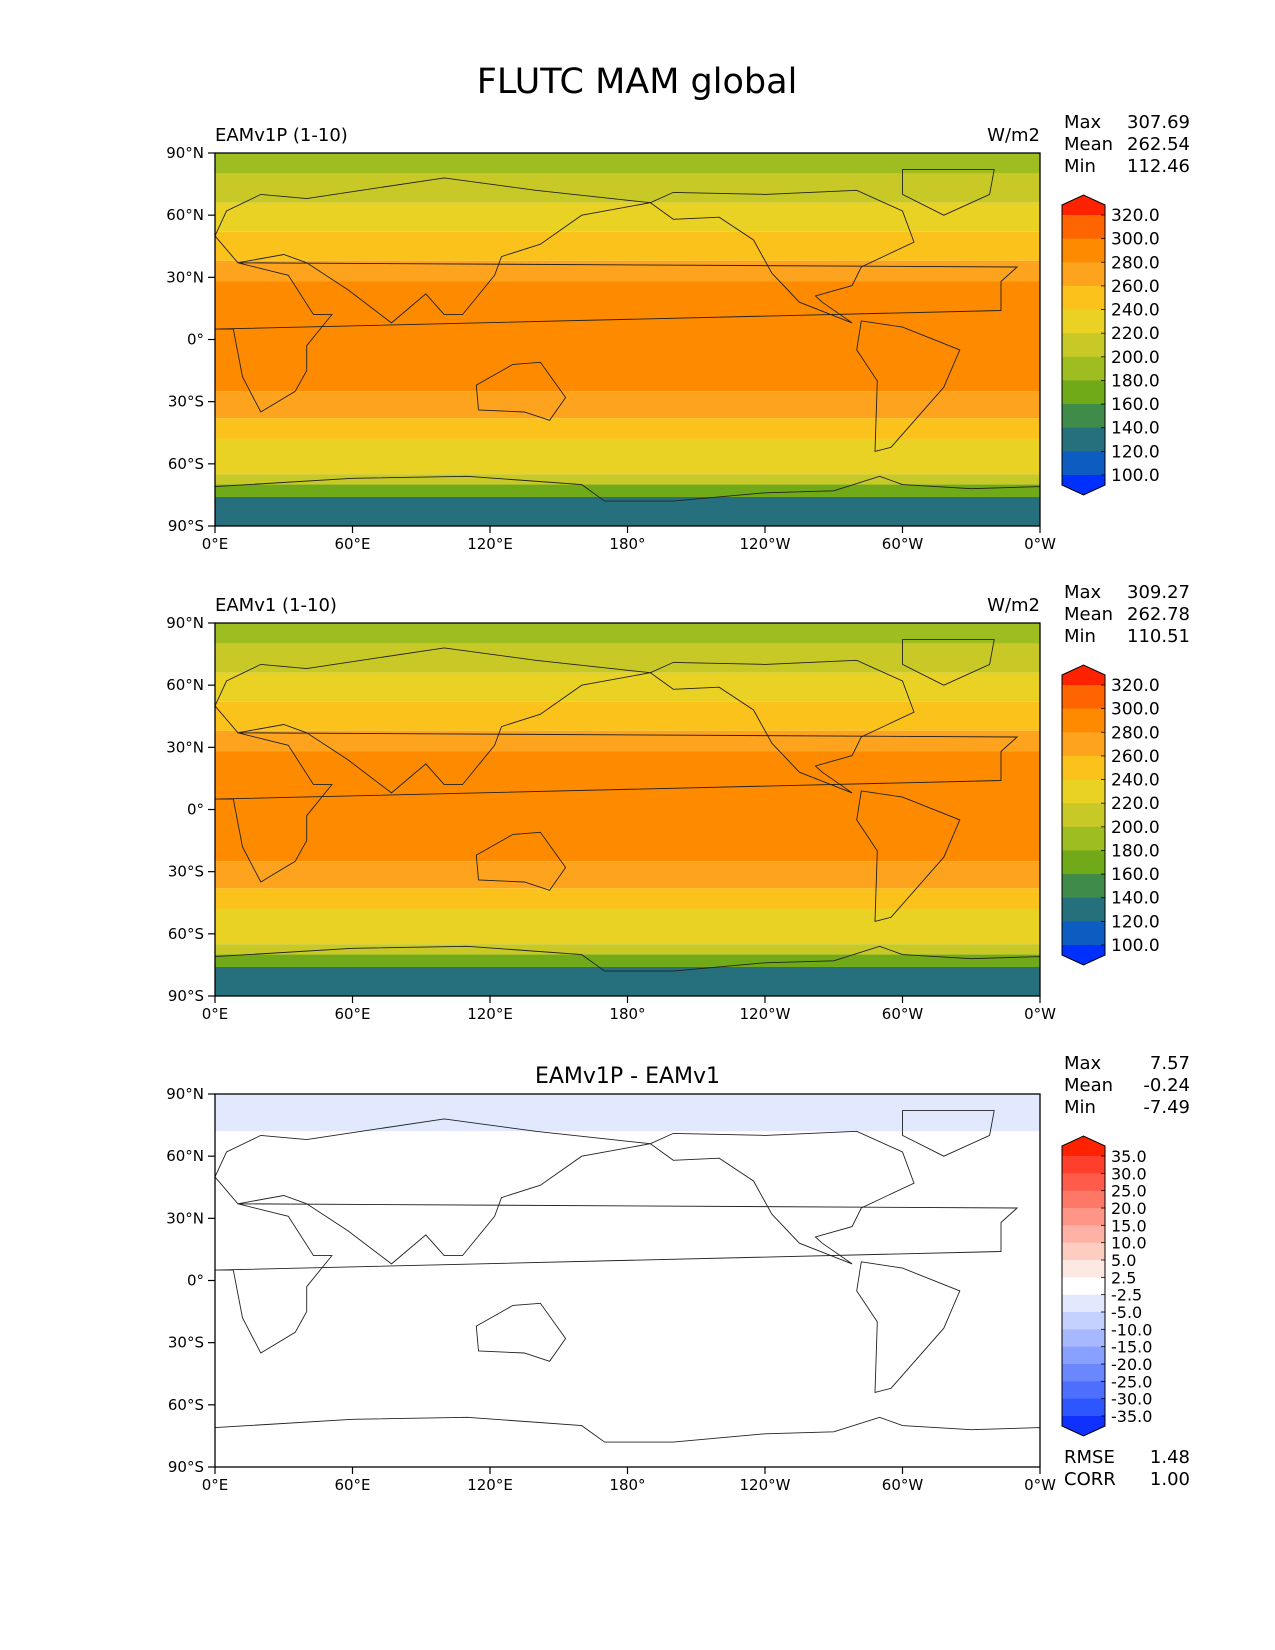 Image resolution: width=1275 pixels, height=1650 pixels. What do you see at coordinates (1013, 605) in the screenshot?
I see `panel-units: W/m2` at bounding box center [1013, 605].